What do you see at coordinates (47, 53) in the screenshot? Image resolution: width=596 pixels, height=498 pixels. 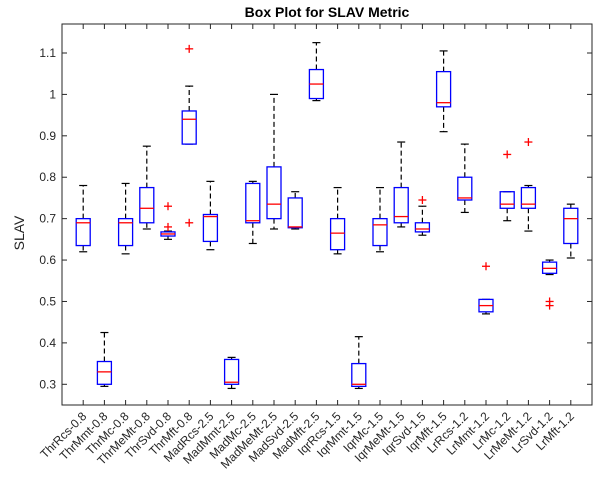 I see `y-tick-label: 1.1` at bounding box center [47, 53].